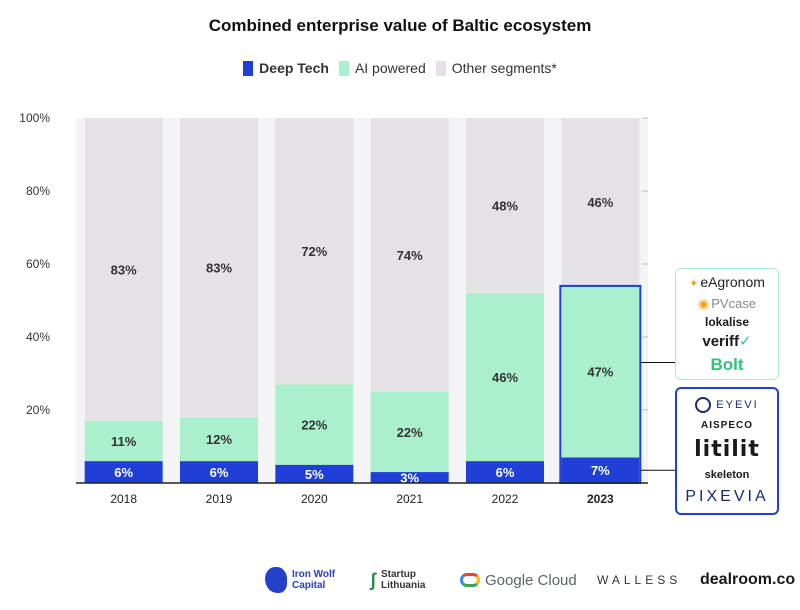  I want to click on startup-lithuania-logo: ʃ Startup Lithuania, so click(397, 580).